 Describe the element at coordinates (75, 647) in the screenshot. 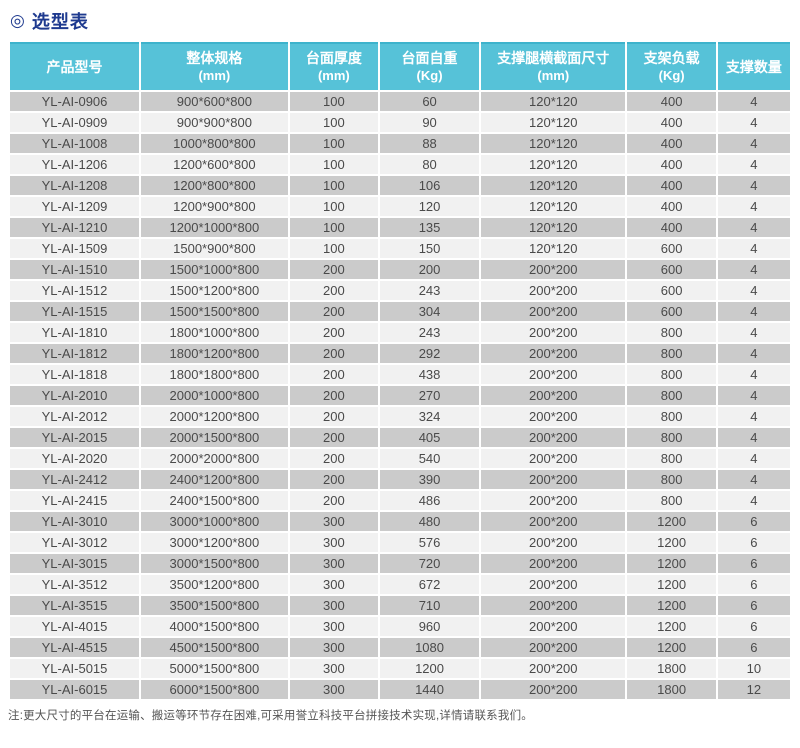

I see `table-cell: YL-AI-4515` at that location.